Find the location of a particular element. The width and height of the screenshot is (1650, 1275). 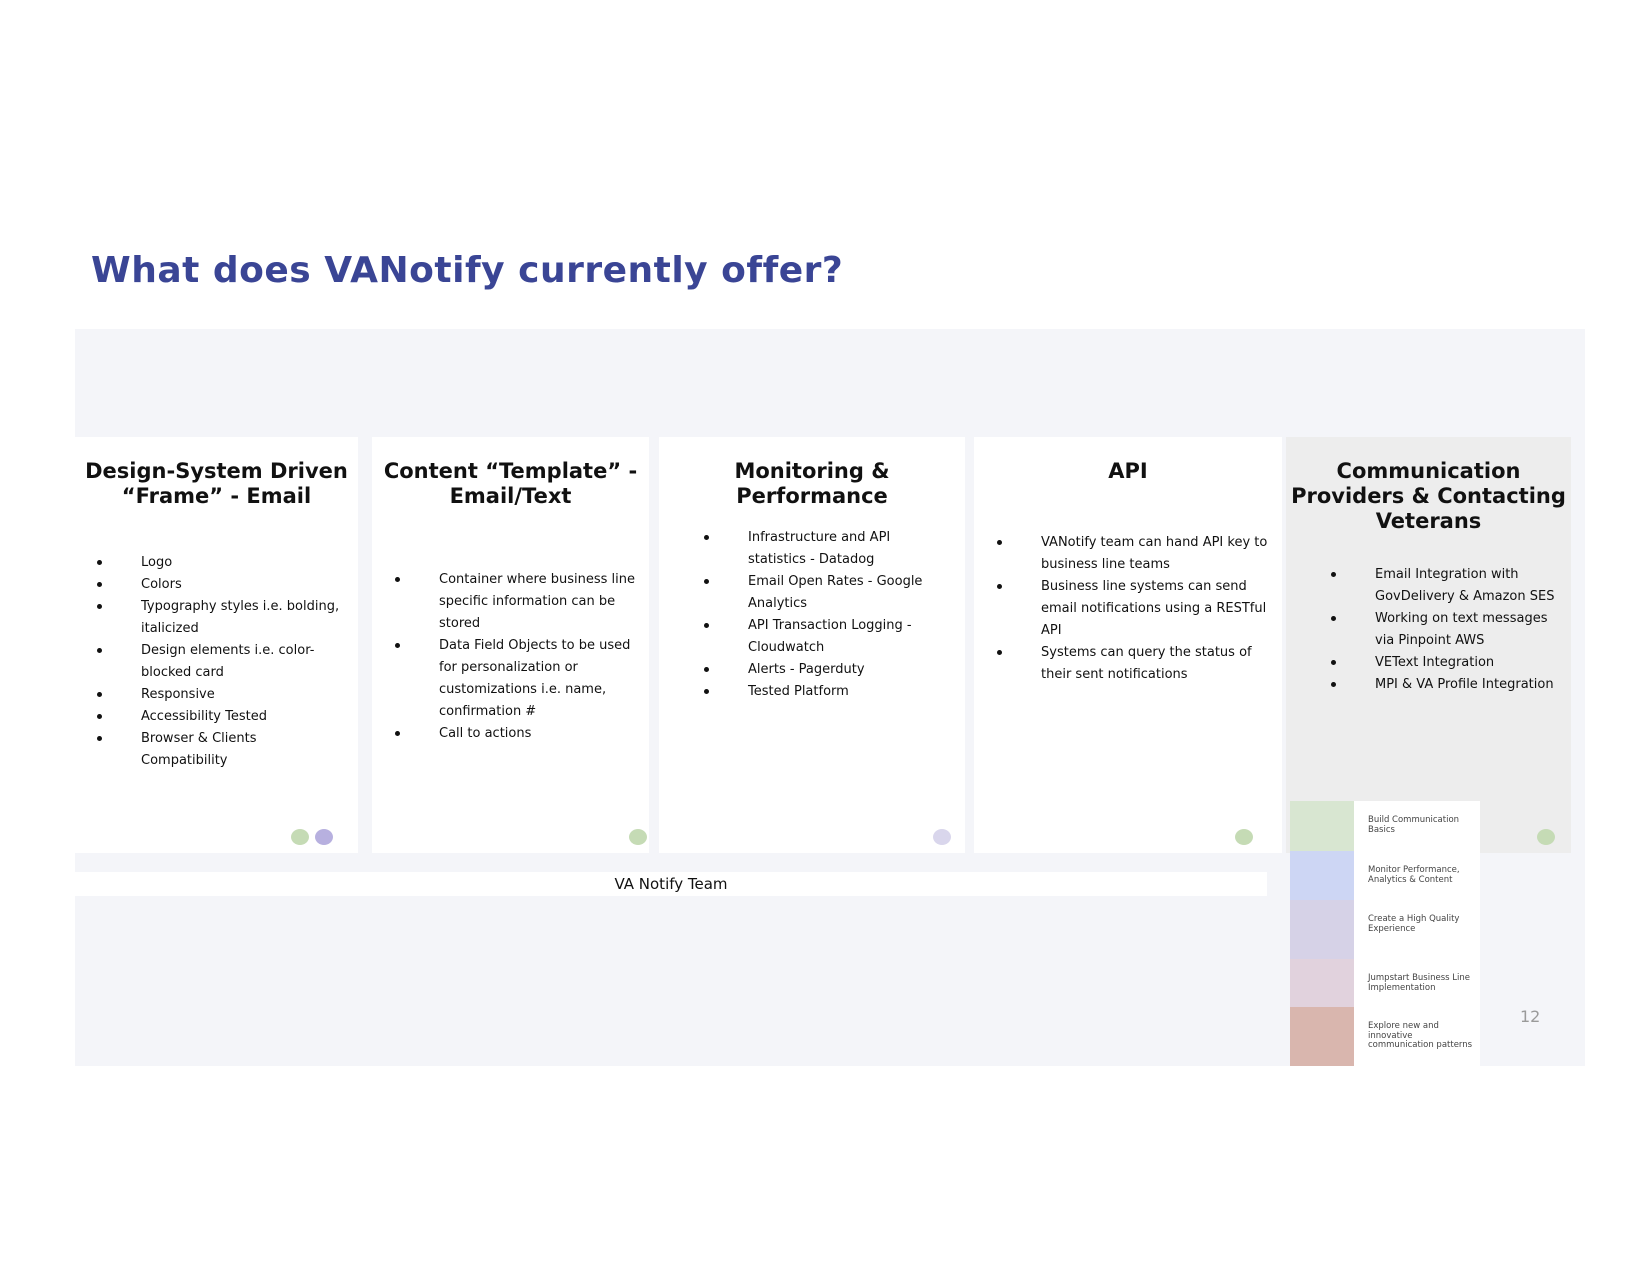

legend-row: Build Communication Basics is located at coordinates (1385, 826).